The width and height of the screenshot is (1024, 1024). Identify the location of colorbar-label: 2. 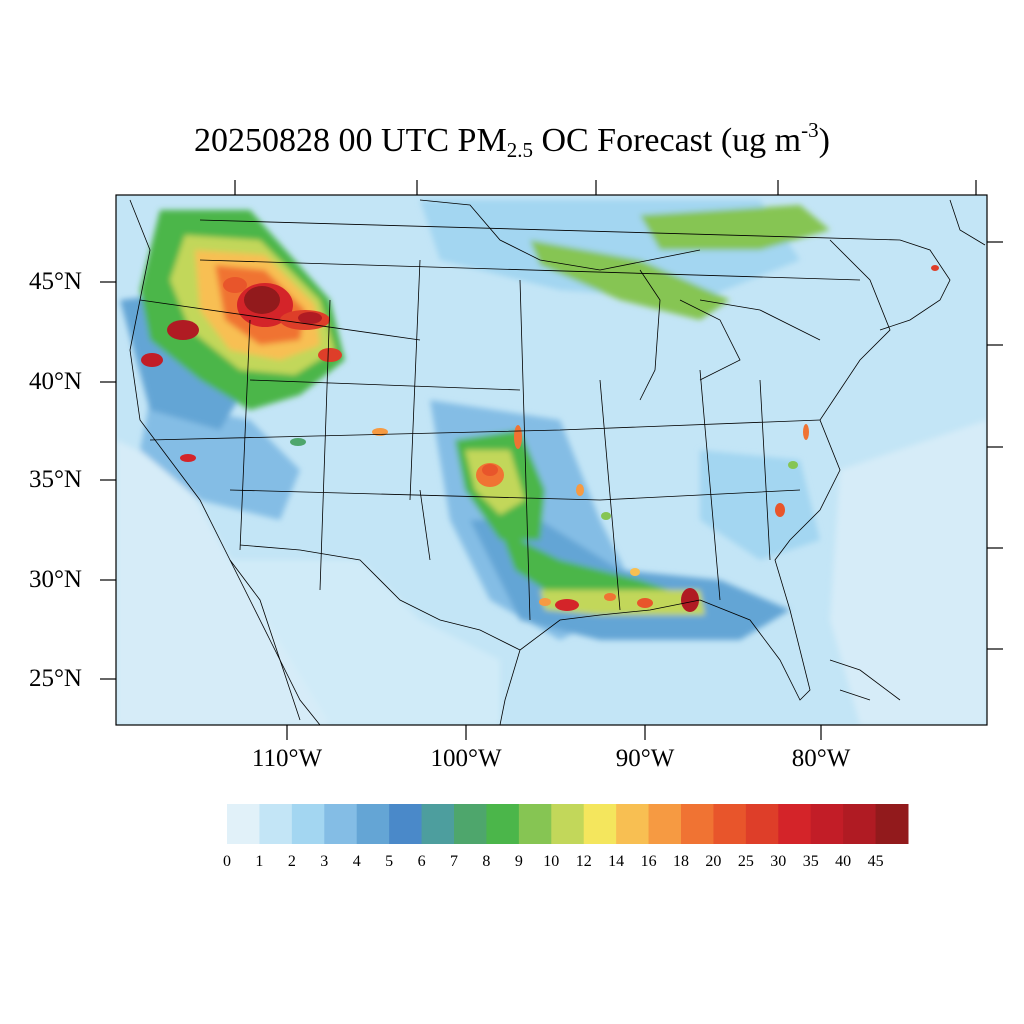
(291, 861).